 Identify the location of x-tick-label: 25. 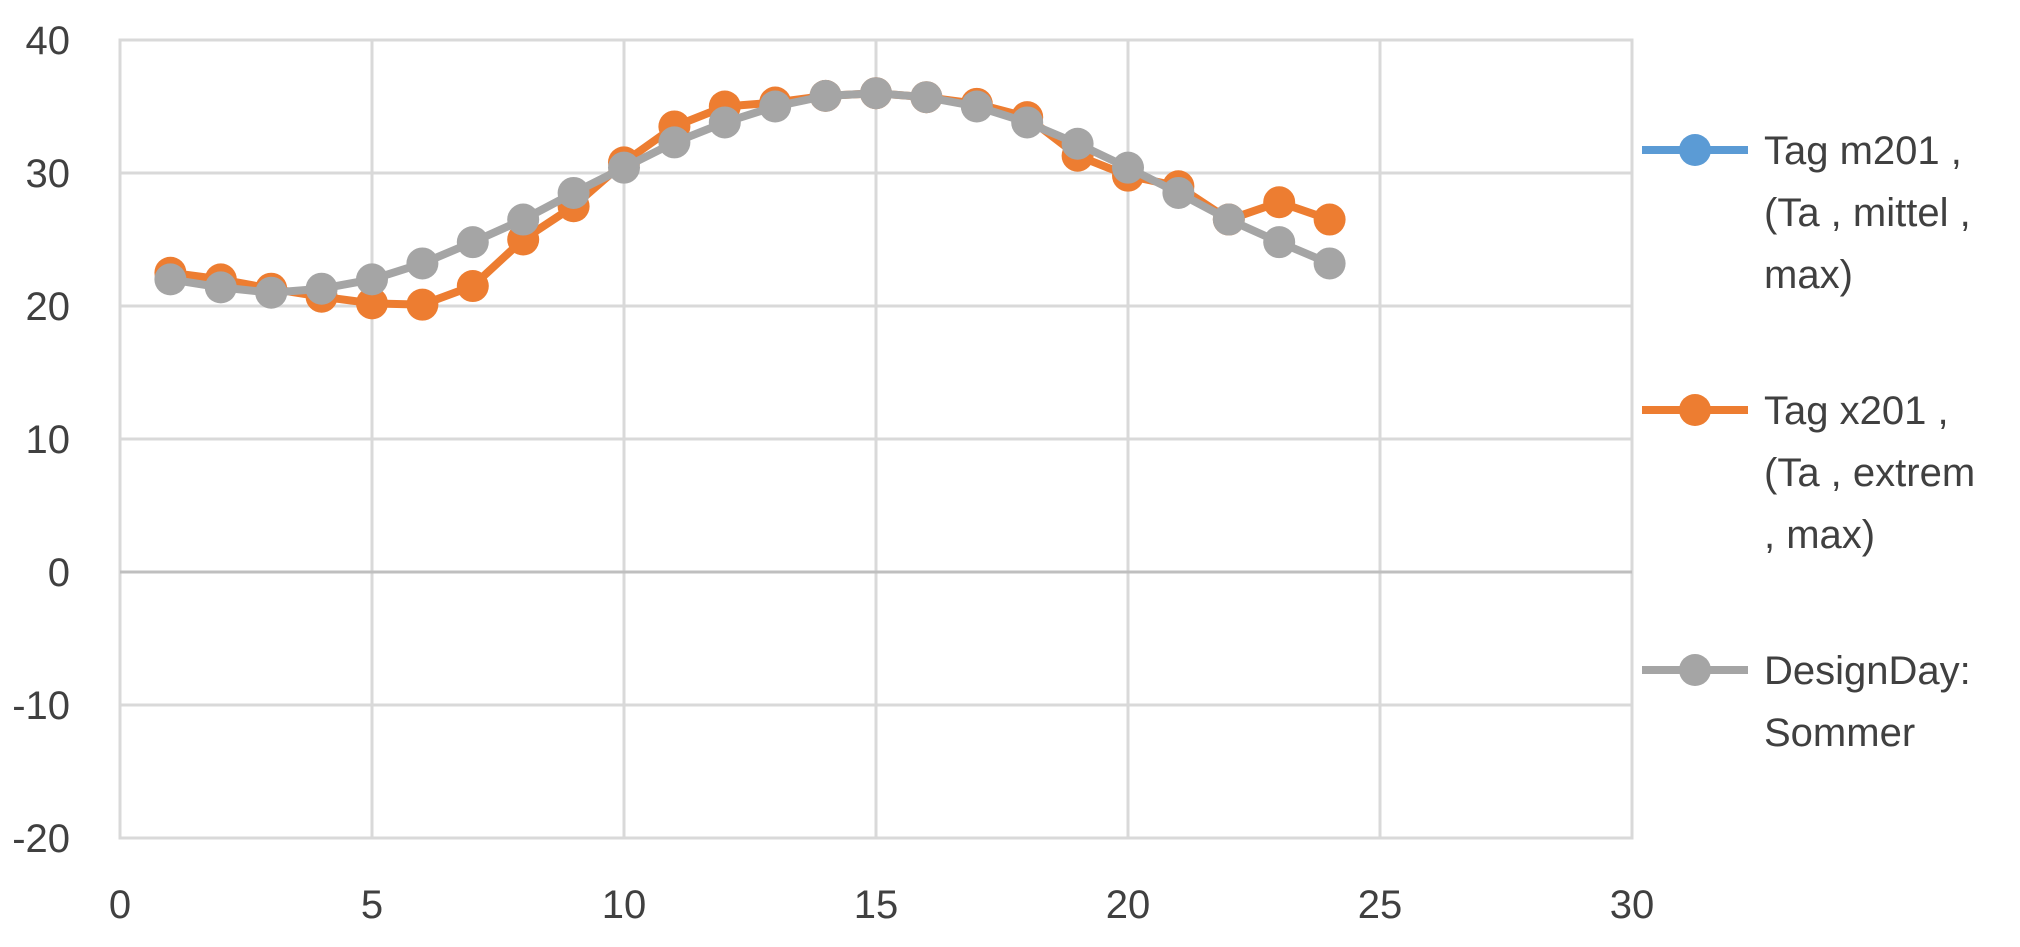
(1380, 905).